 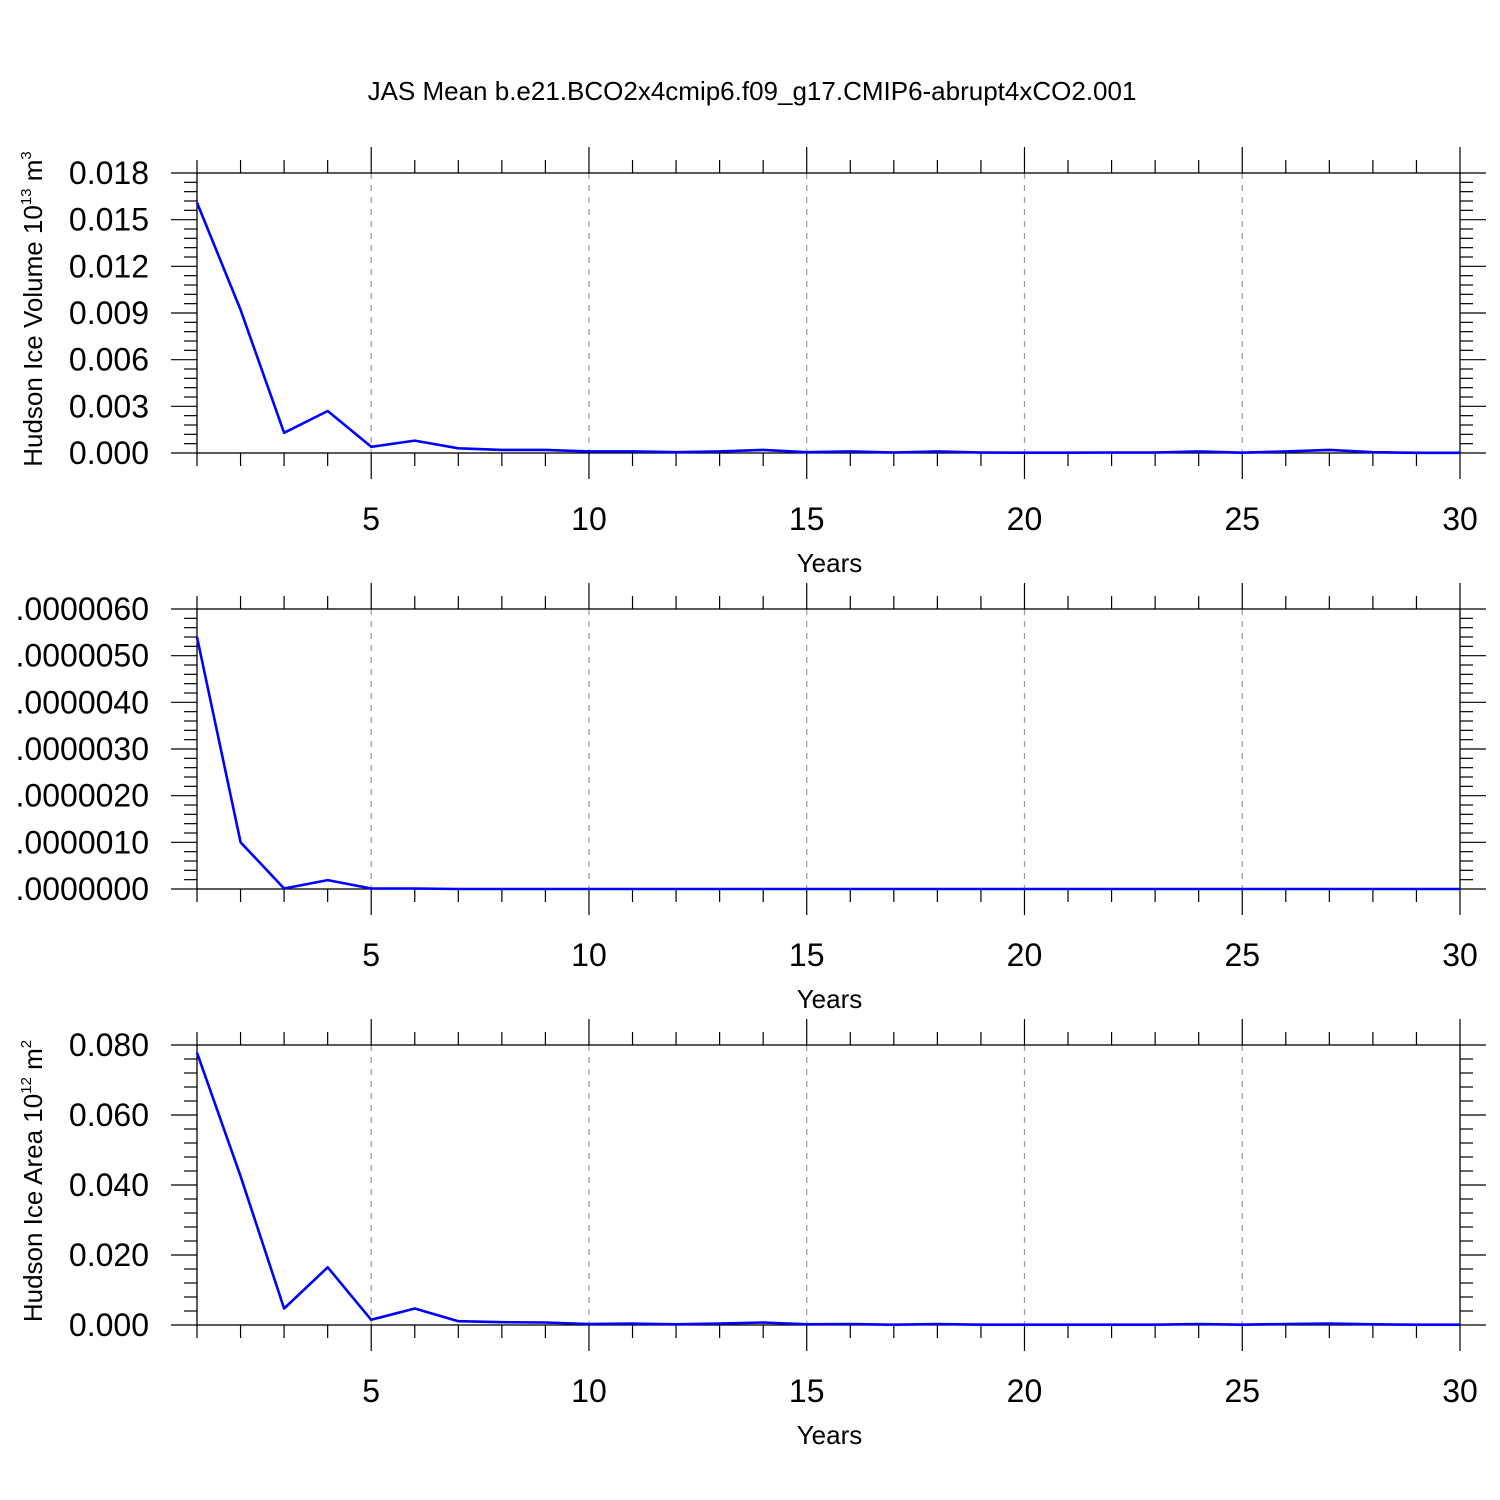 I want to click on y-tick-label: .0000030, so click(x=82, y=749).